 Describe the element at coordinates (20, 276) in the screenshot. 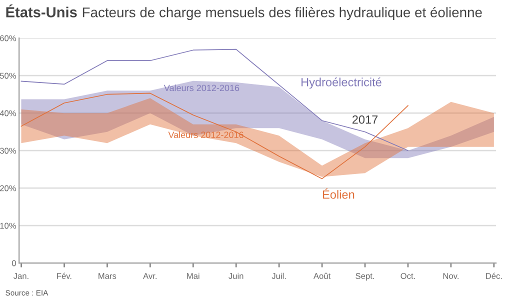

I see `x-tick-label: Jan.` at that location.